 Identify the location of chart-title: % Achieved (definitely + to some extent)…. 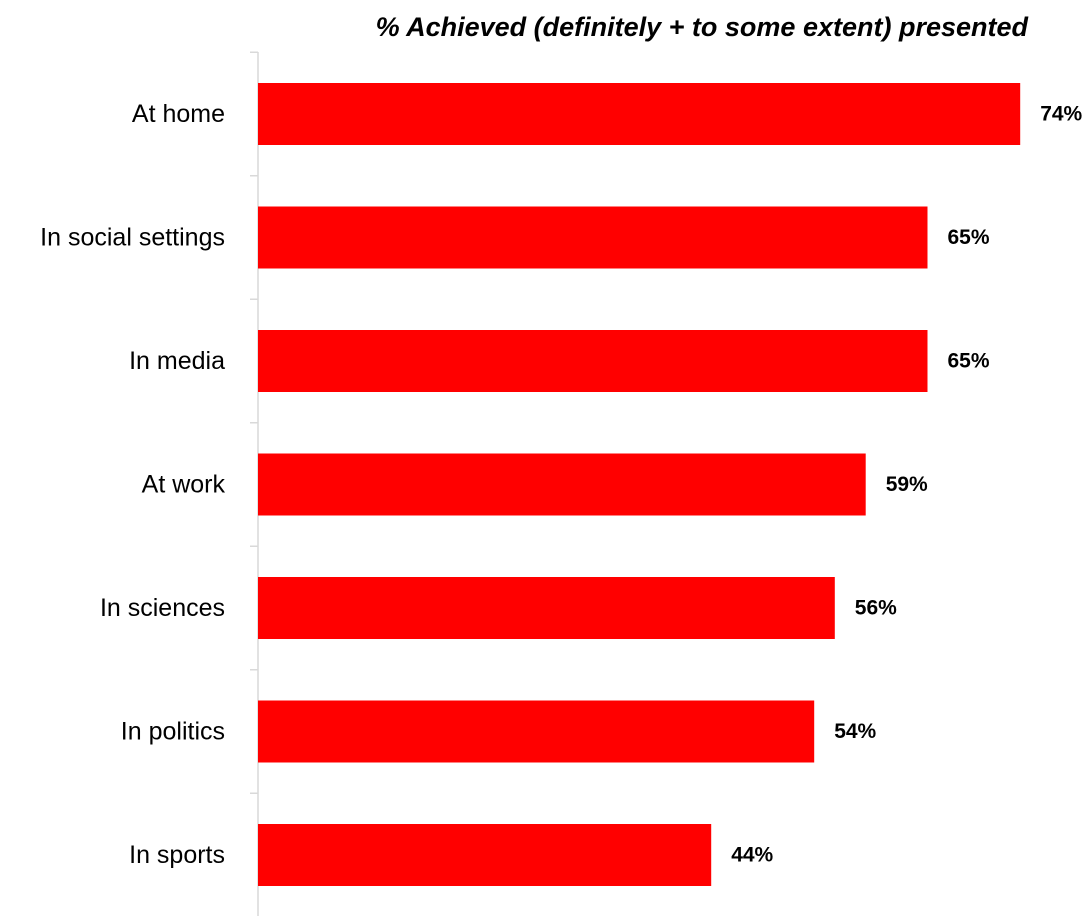
(701, 27).